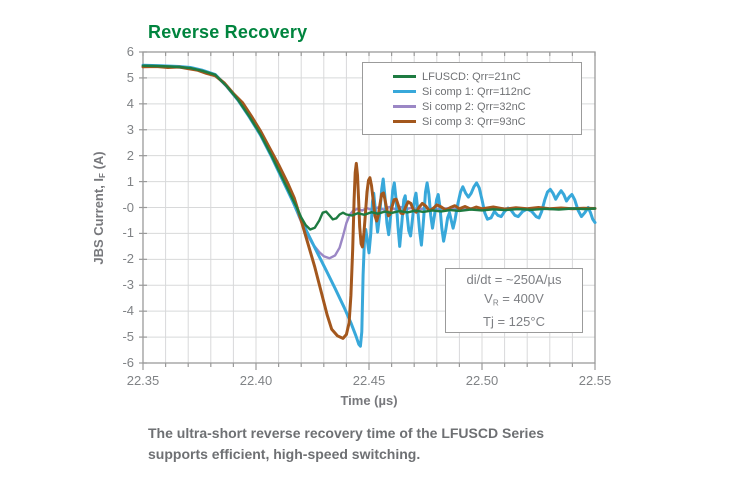  I want to click on x-tick-label: 22.45, so click(369, 380).